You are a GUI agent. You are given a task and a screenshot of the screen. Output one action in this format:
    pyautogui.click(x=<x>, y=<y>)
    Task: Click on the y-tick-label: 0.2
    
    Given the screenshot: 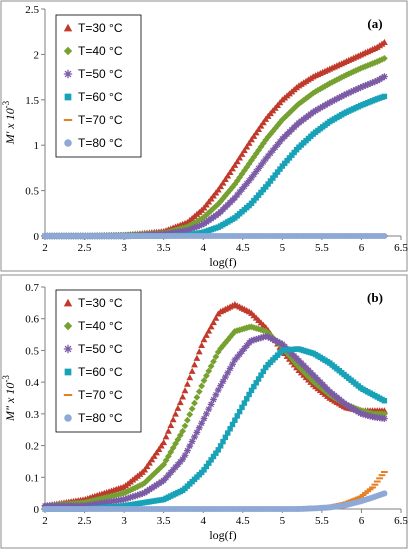 What is the action you would take?
    pyautogui.click(x=32, y=447)
    